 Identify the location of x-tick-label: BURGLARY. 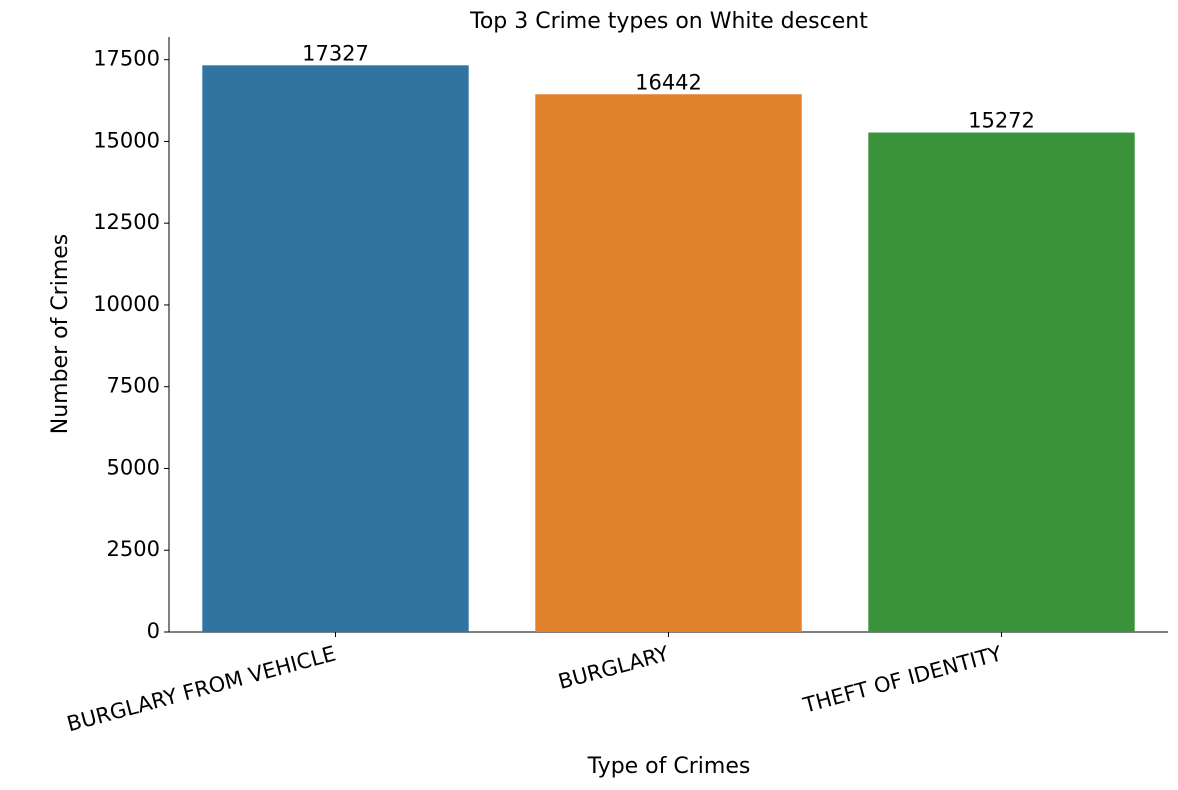
(614, 667).